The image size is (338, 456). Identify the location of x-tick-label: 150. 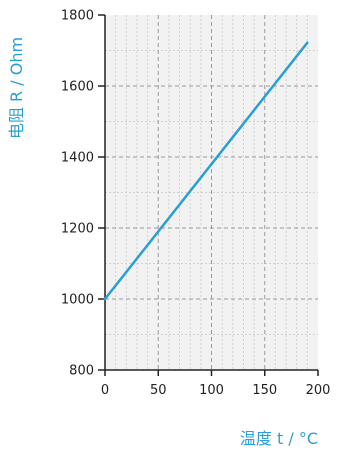
(264, 390).